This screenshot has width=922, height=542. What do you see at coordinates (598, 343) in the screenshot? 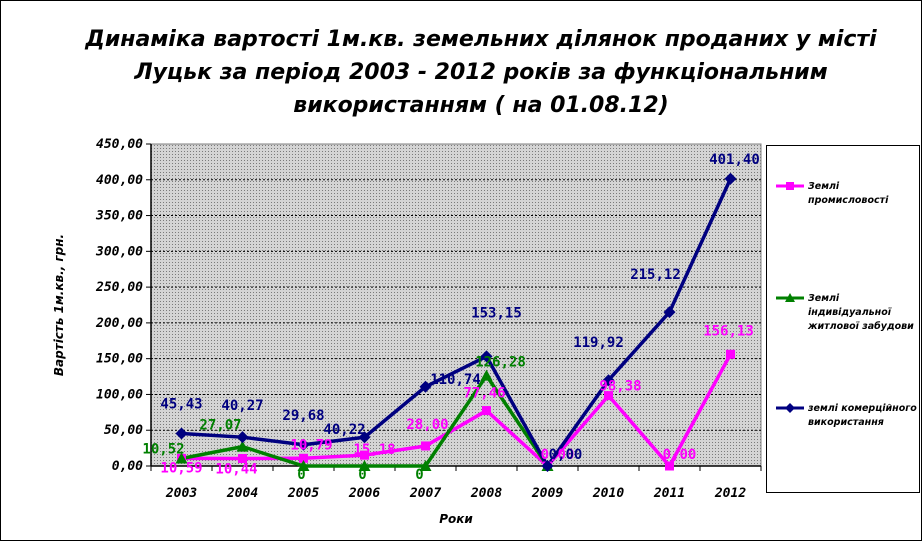
I see `data-label: 119,92` at bounding box center [598, 343].